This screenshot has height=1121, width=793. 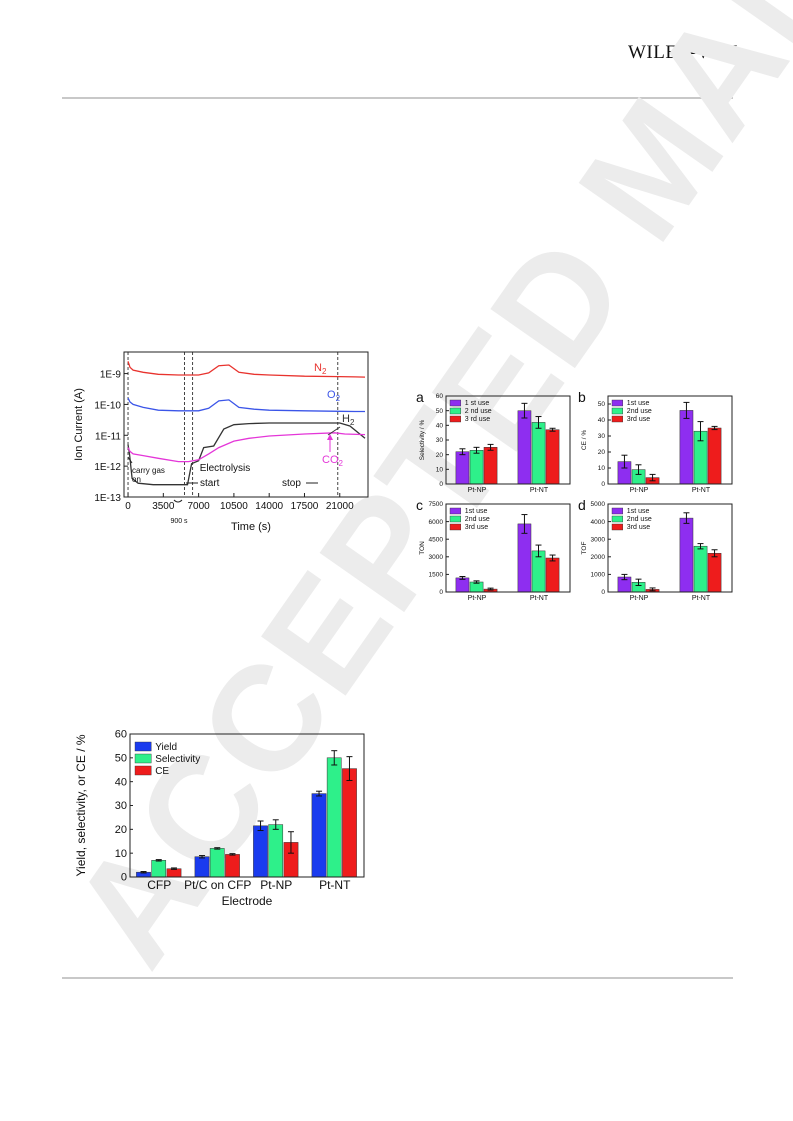 I want to click on y-axis-label-d: TOF, so click(x=584, y=548).